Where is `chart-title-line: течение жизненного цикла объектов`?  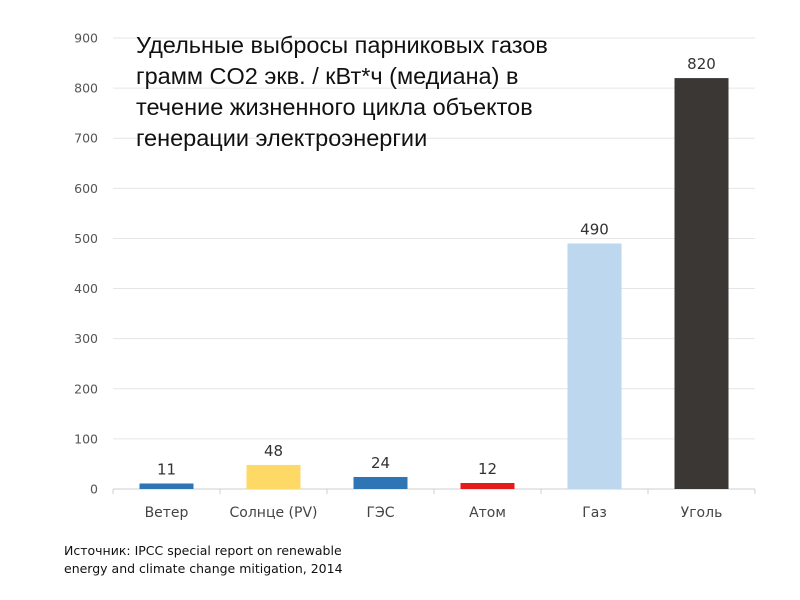
chart-title-line: течение жизненного цикла объектов is located at coordinates (334, 107).